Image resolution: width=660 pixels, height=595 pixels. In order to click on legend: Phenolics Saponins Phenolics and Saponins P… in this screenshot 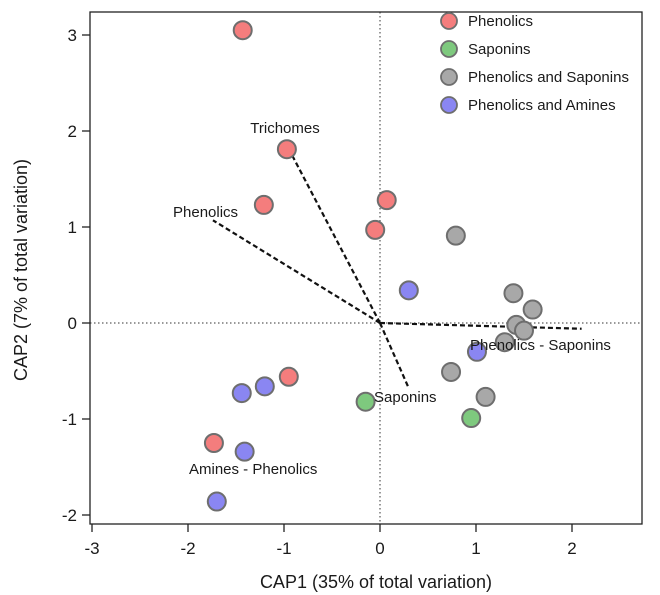, I will do `click(534, 63)`.